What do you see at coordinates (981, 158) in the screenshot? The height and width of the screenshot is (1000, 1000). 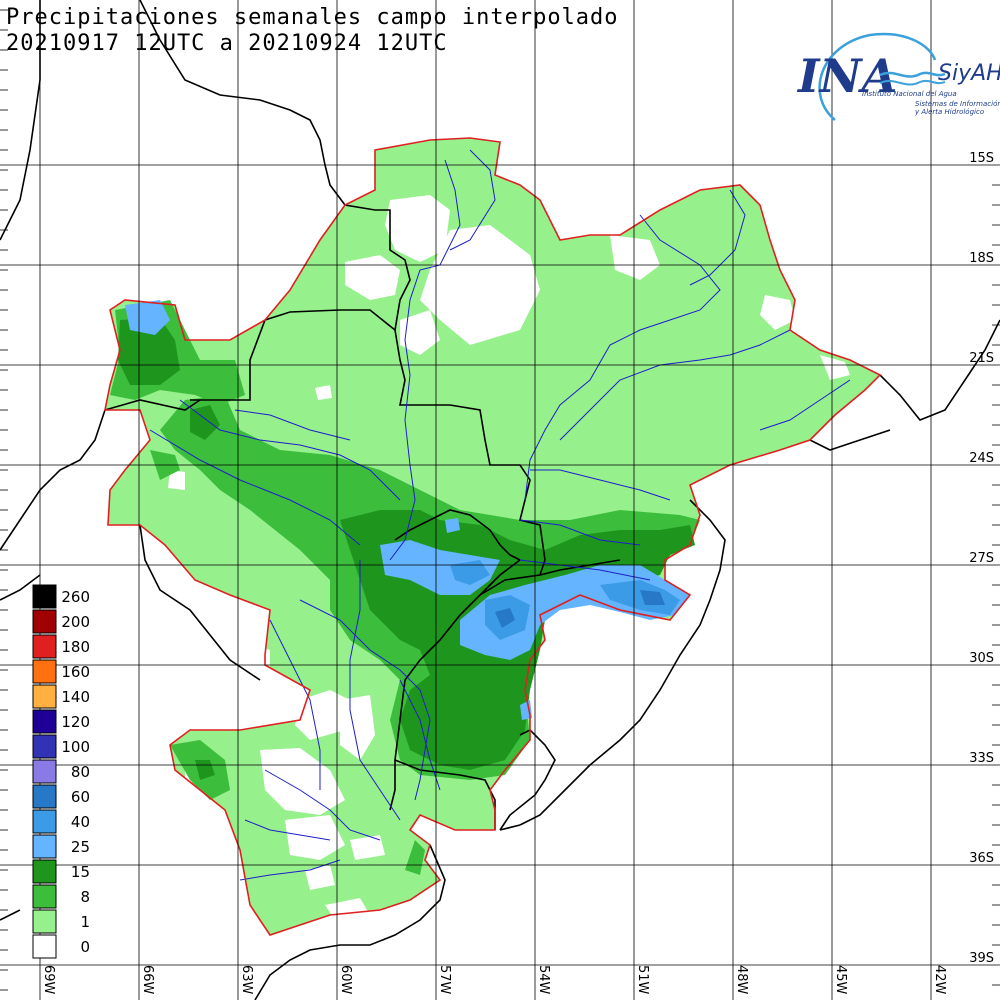 I see `latitude-label: 15S` at bounding box center [981, 158].